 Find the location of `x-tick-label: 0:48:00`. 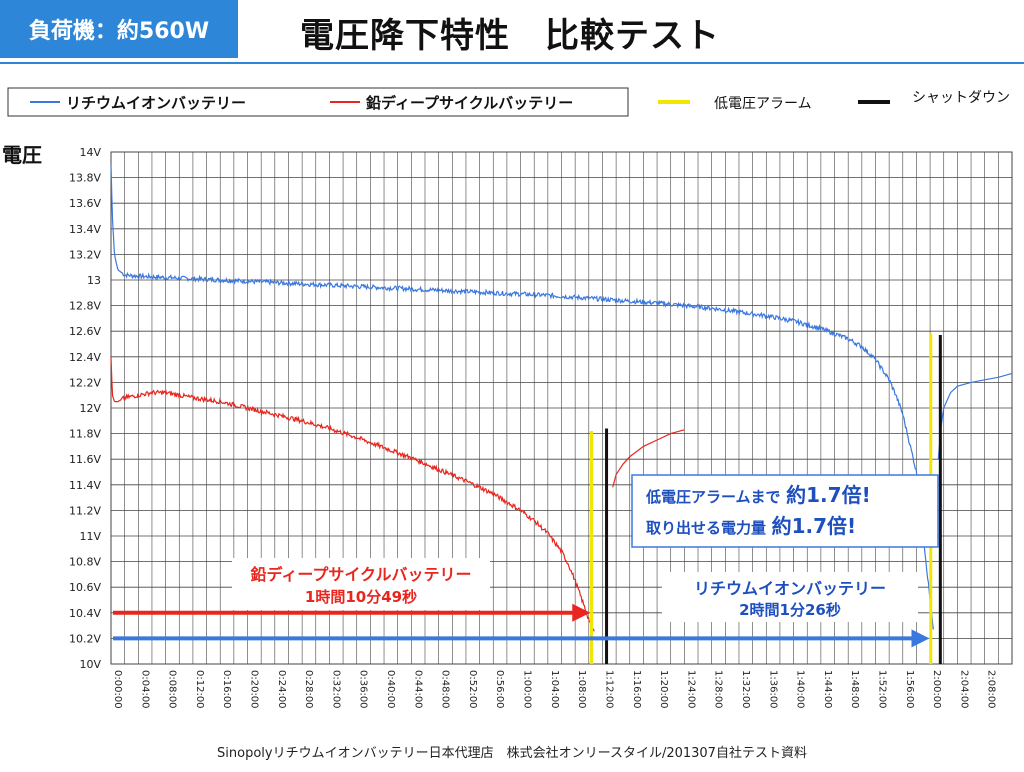

x-tick-label: 0:48:00 is located at coordinates (445, 689).